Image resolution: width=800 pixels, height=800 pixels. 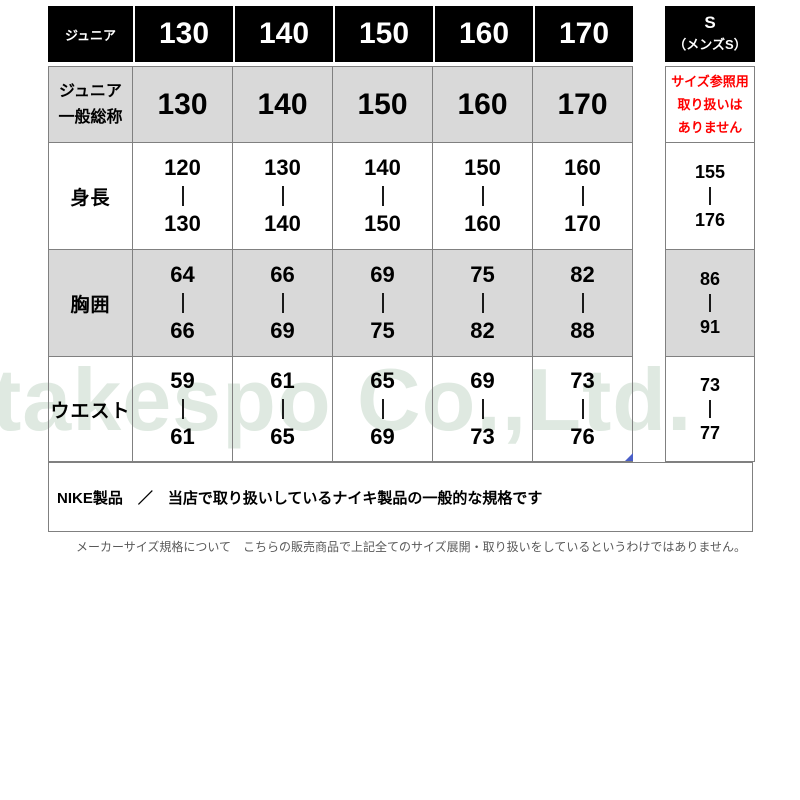 I want to click on height-range-140: 130 140, so click(x=283, y=196).